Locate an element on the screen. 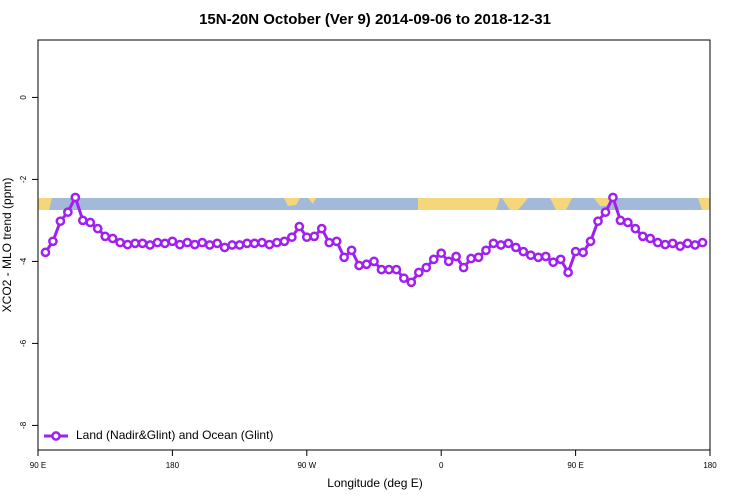  y-tick-label: -4 is located at coordinates (23, 261).